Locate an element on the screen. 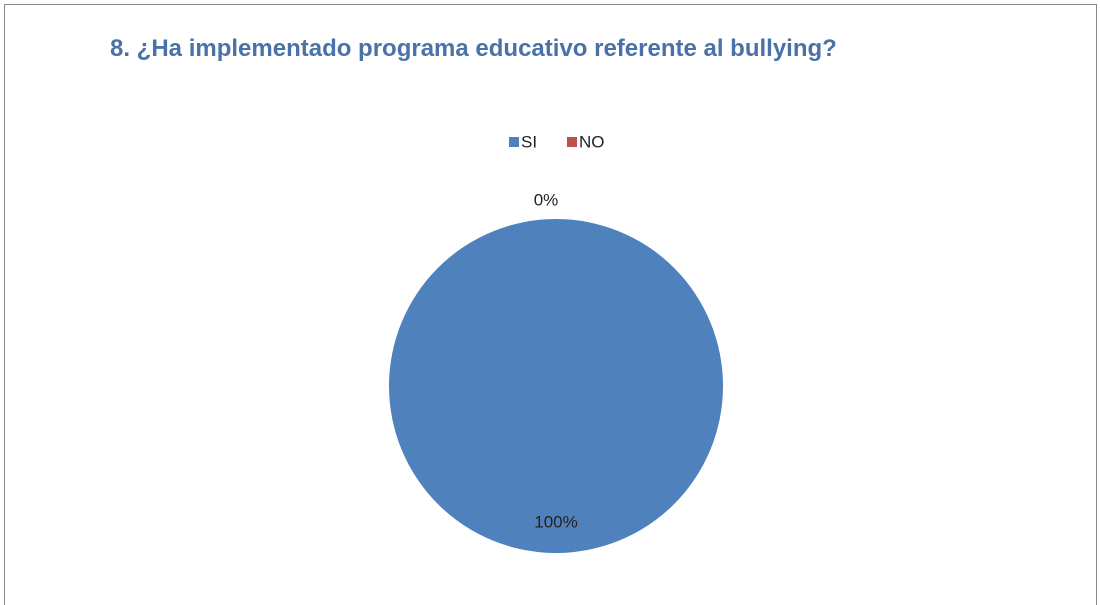 This screenshot has height=605, width=1100. legend-label: NO is located at coordinates (592, 141).